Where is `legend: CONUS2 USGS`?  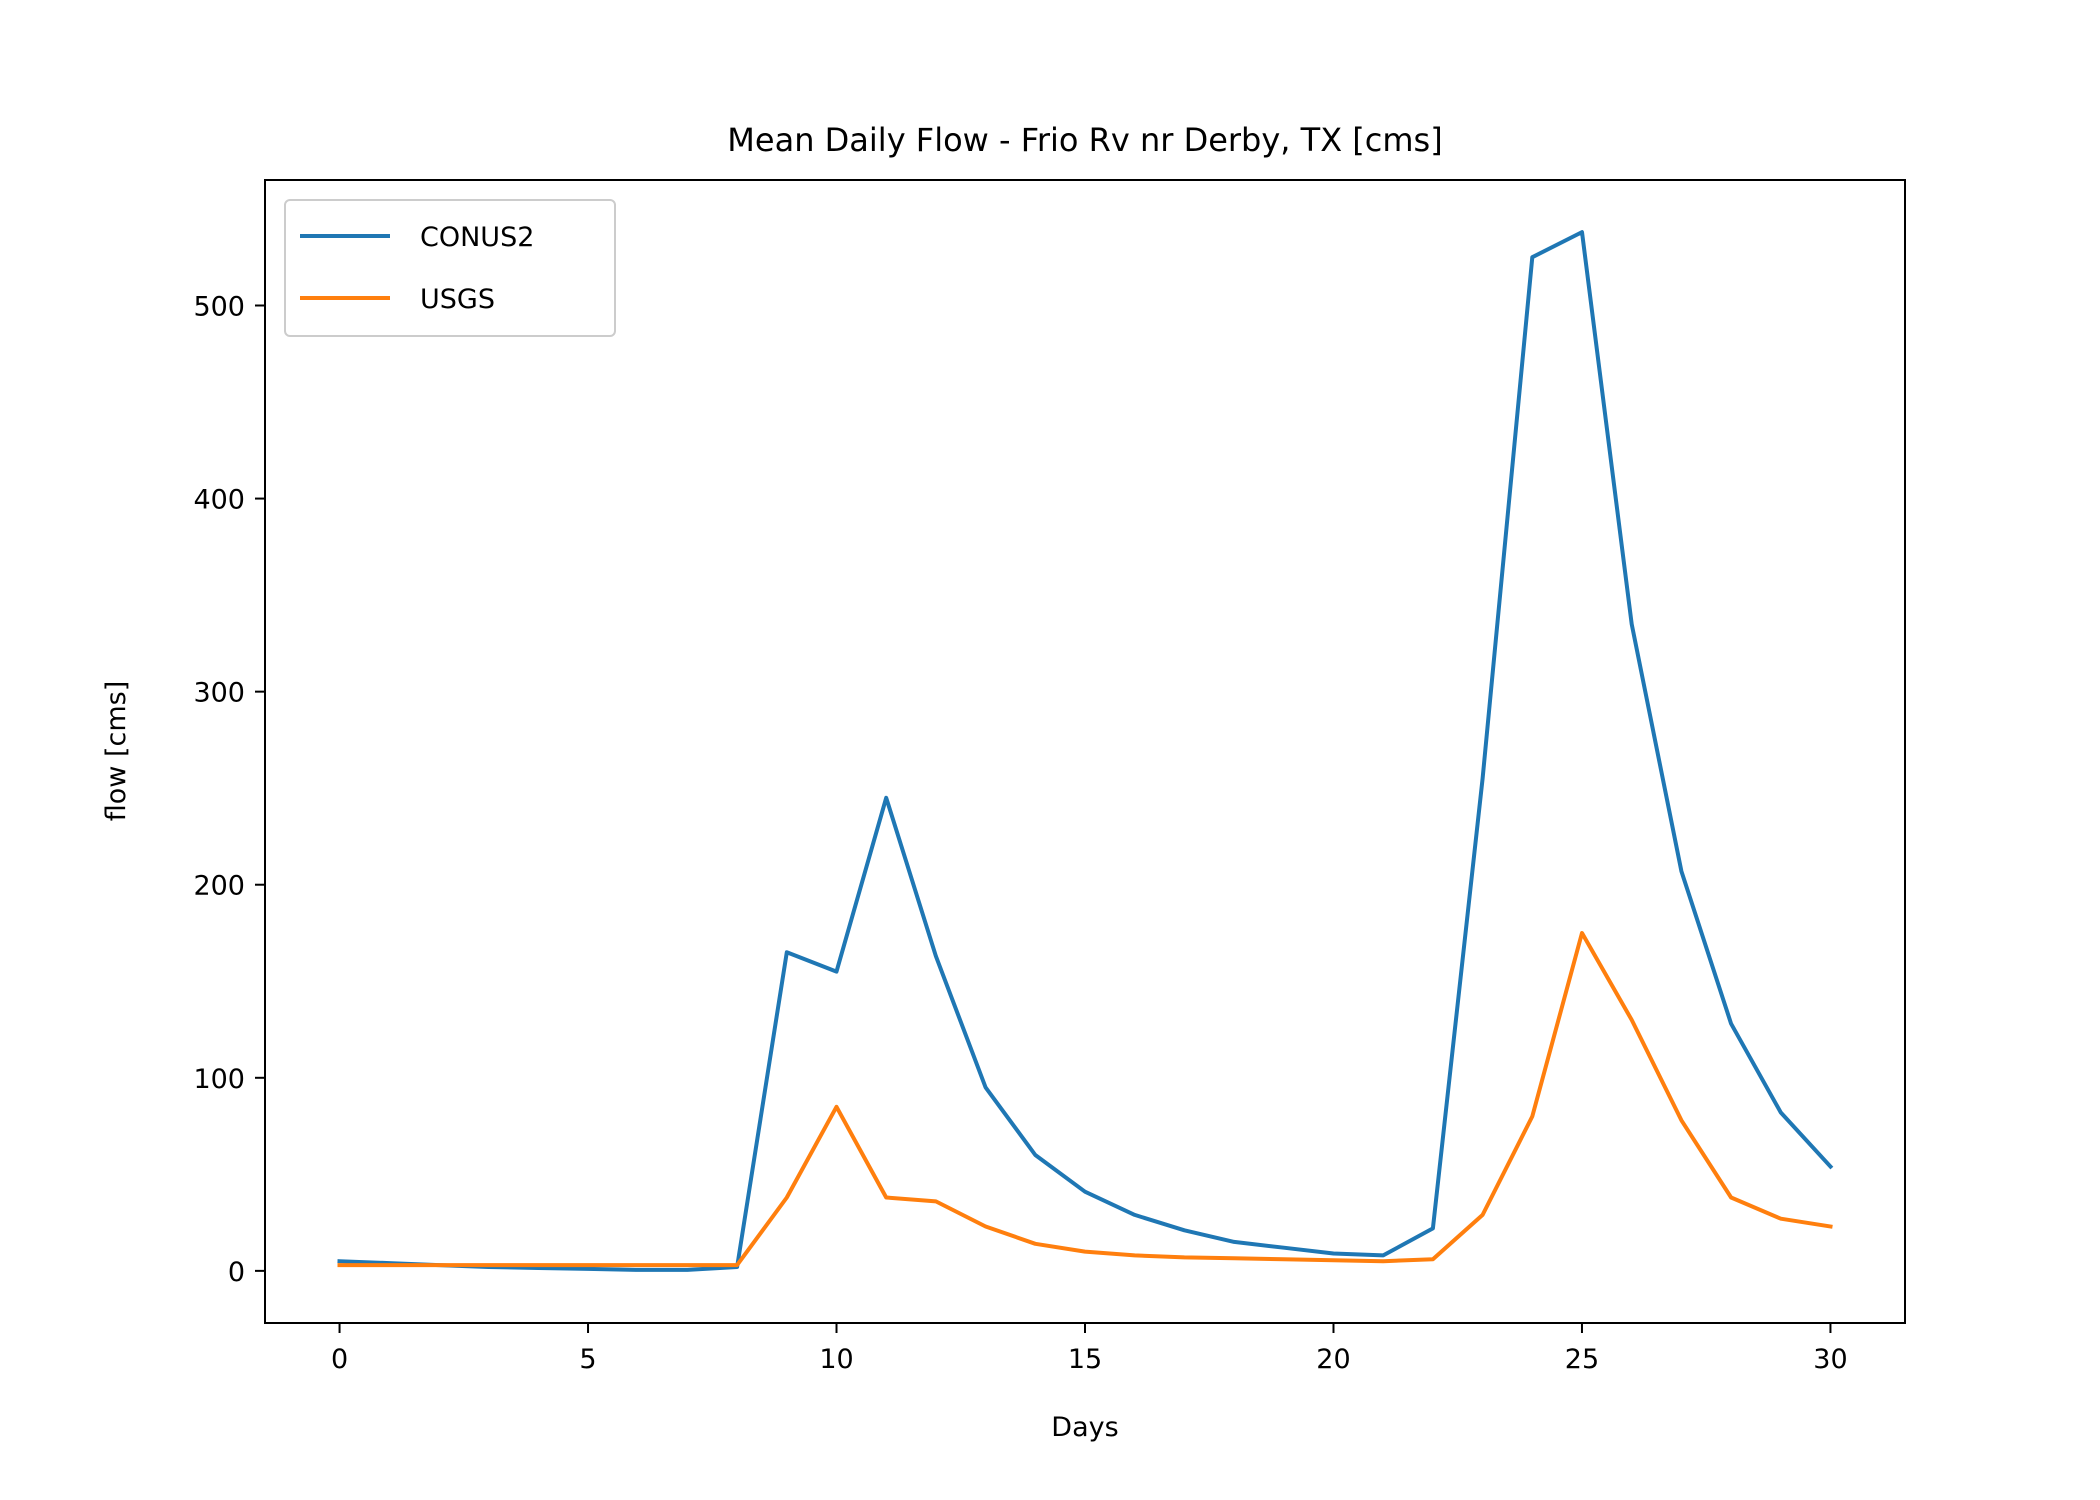
legend: CONUS2 USGS is located at coordinates (450, 268).